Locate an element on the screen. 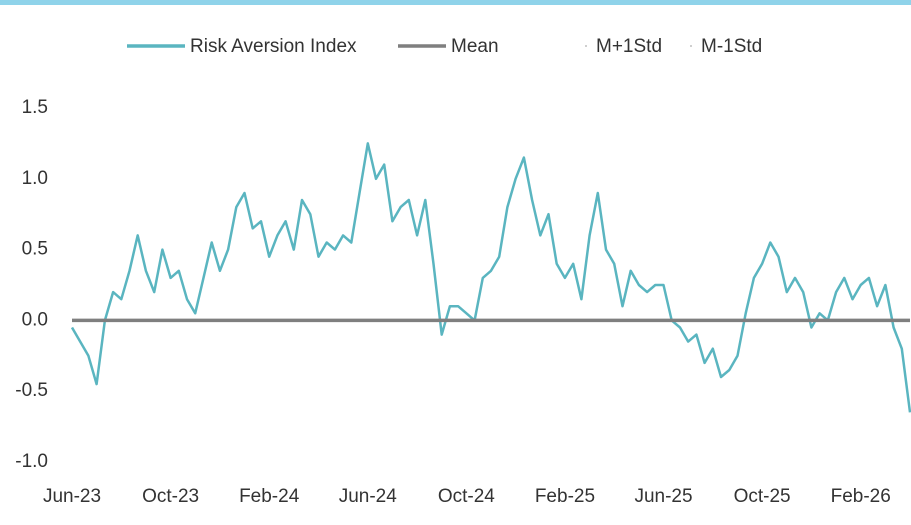 This screenshot has width=911, height=525. legend-label: M+1Std is located at coordinates (629, 46).